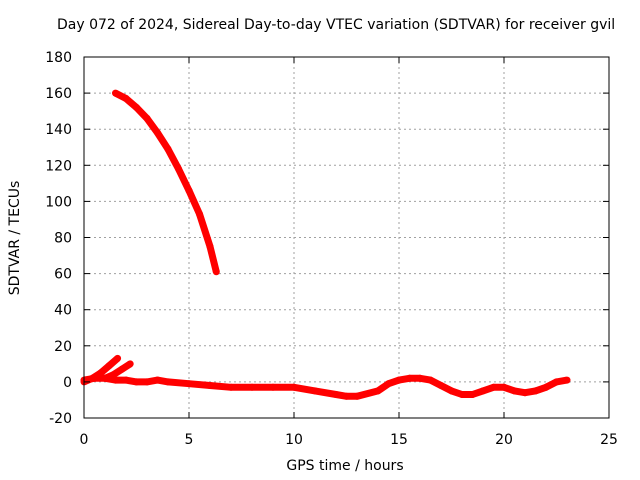 Image resolution: width=640 pixels, height=480 pixels. Describe the element at coordinates (58, 130) in the screenshot. I see `y-tick-label: 140` at that location.